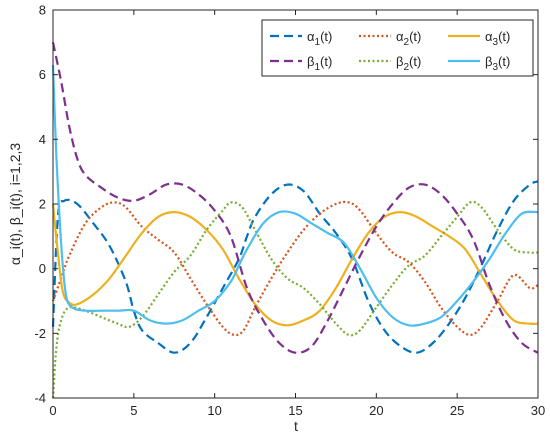  What do you see at coordinates (408, 38) in the screenshot?
I see `legend-label-2: α2(t)` at bounding box center [408, 38].